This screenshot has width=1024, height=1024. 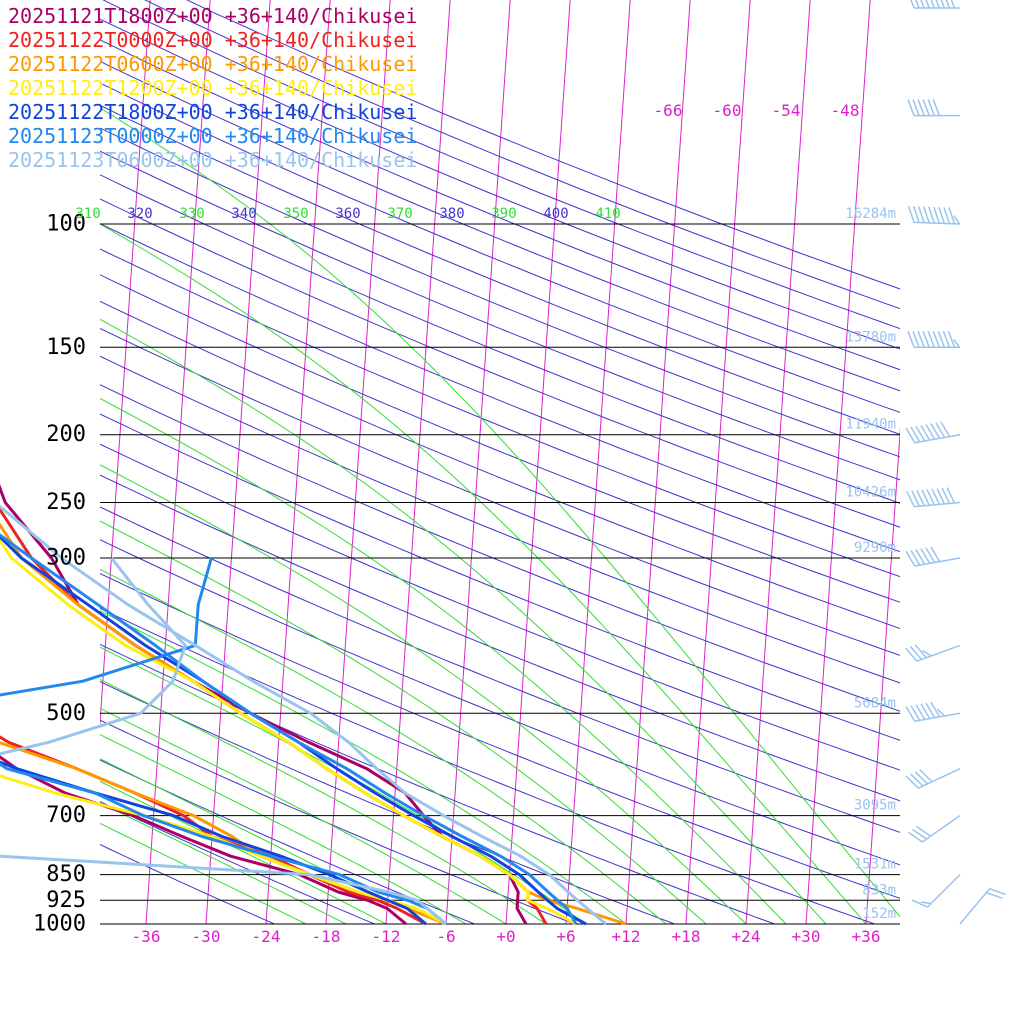 I want to click on temperature-tick-label: +0, so click(x=505, y=936).